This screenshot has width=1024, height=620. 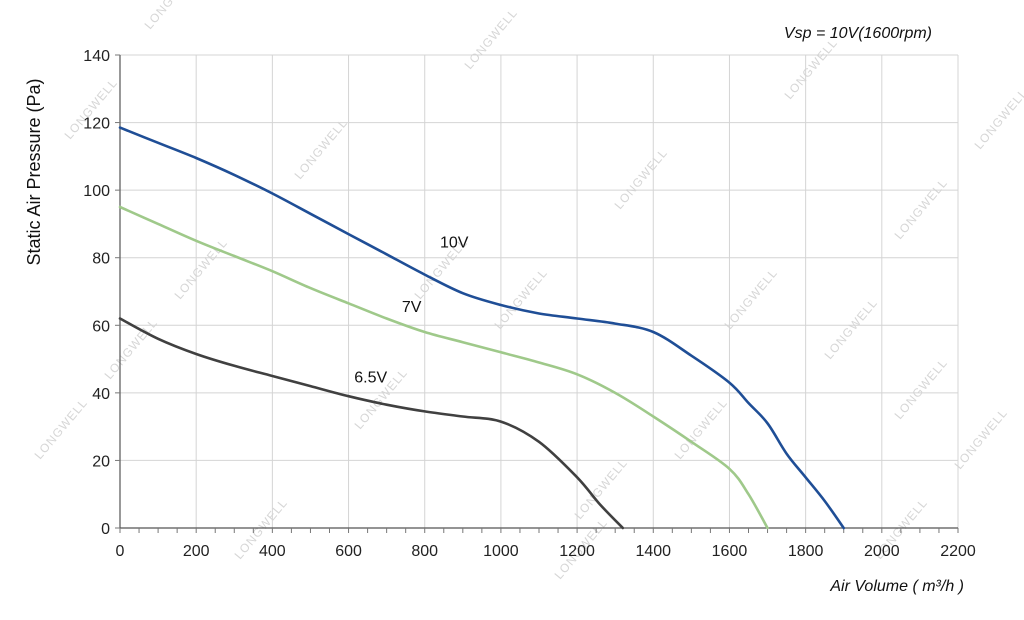 What do you see at coordinates (105, 529) in the screenshot?
I see `y-tick-label: 0` at bounding box center [105, 529].